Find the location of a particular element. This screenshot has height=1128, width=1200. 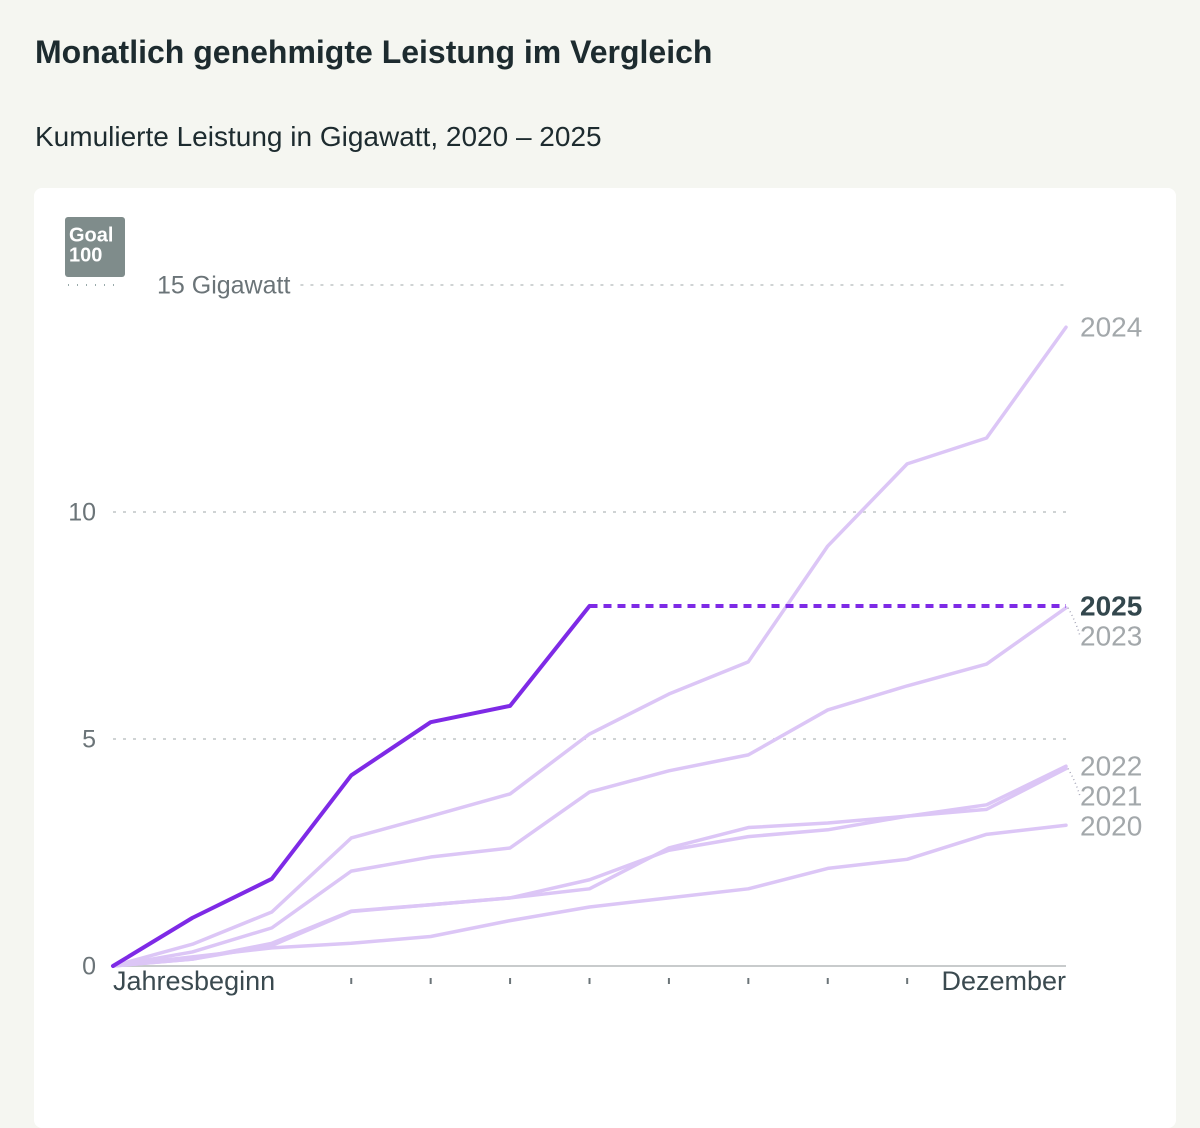

series-label: 2023 is located at coordinates (1111, 635).